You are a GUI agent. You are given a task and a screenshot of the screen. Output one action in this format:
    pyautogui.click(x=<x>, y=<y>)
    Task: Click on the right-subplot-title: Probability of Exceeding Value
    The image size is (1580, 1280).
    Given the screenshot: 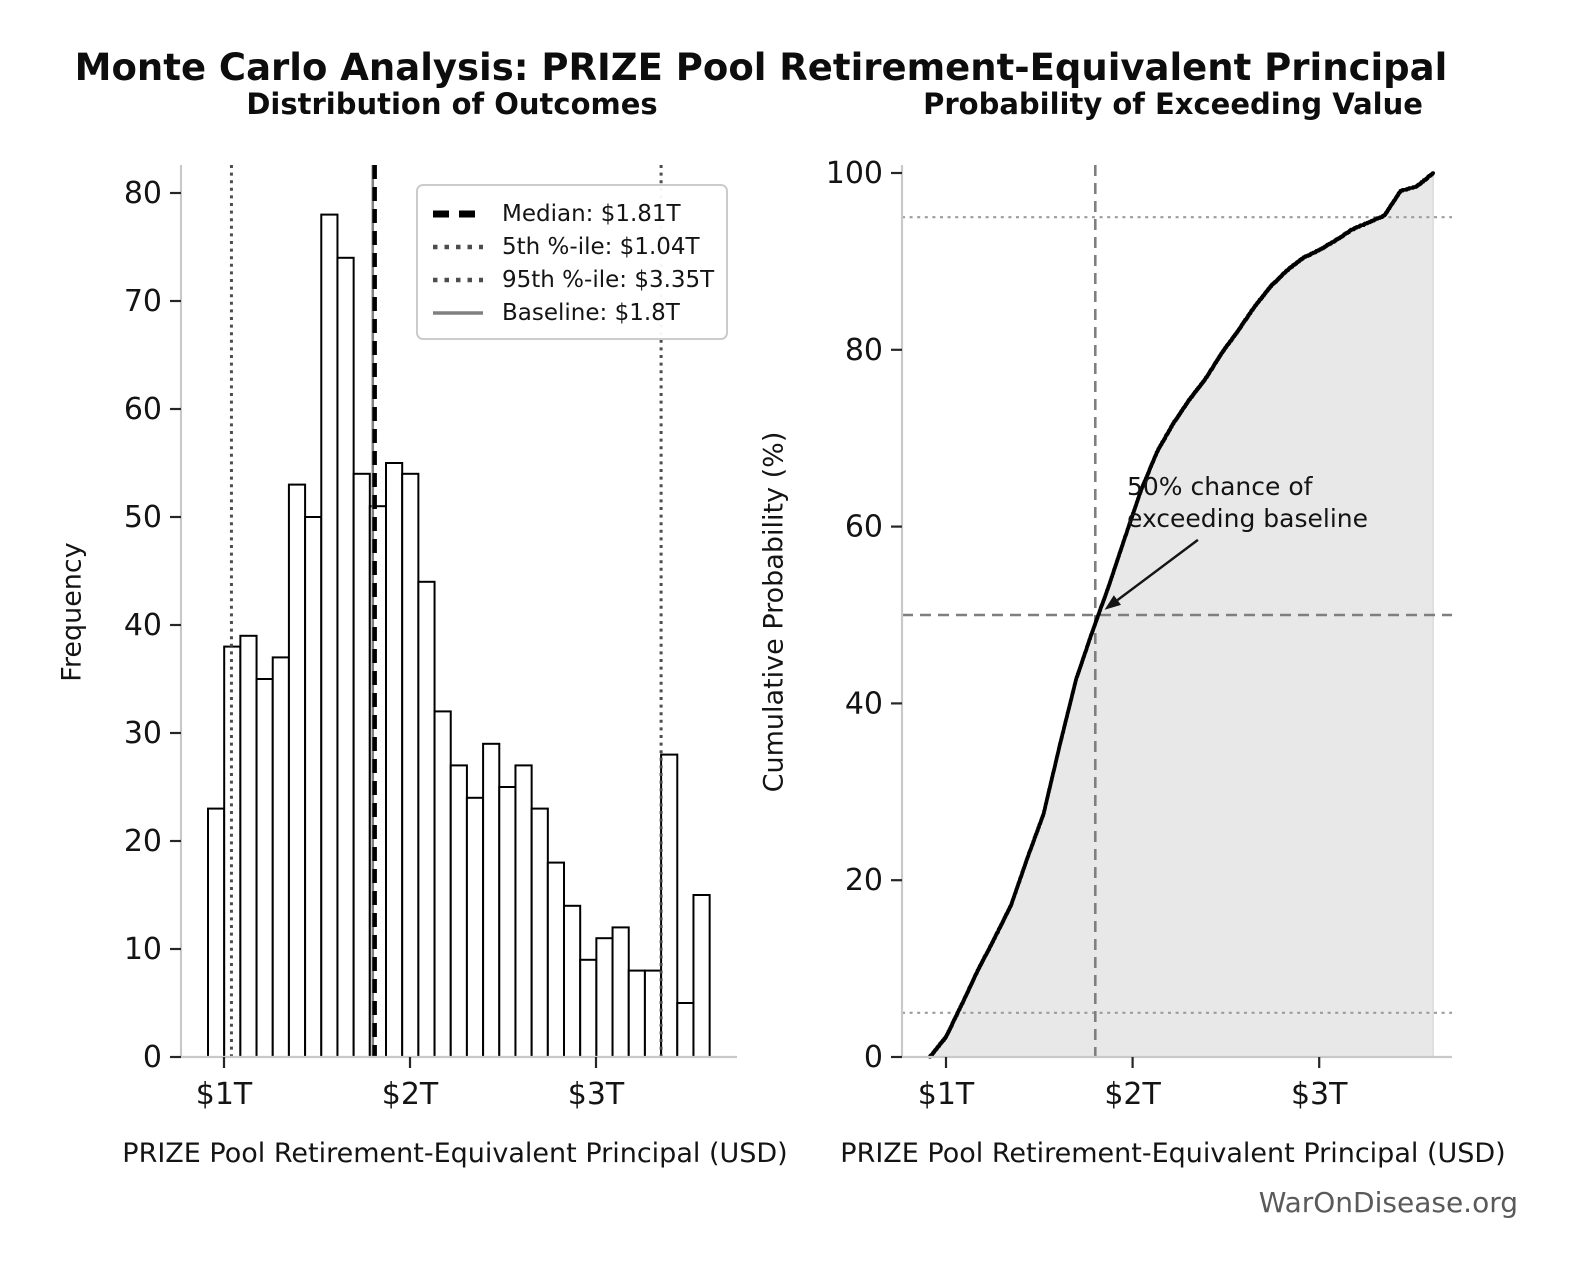 What is the action you would take?
    pyautogui.click(x=1173, y=104)
    